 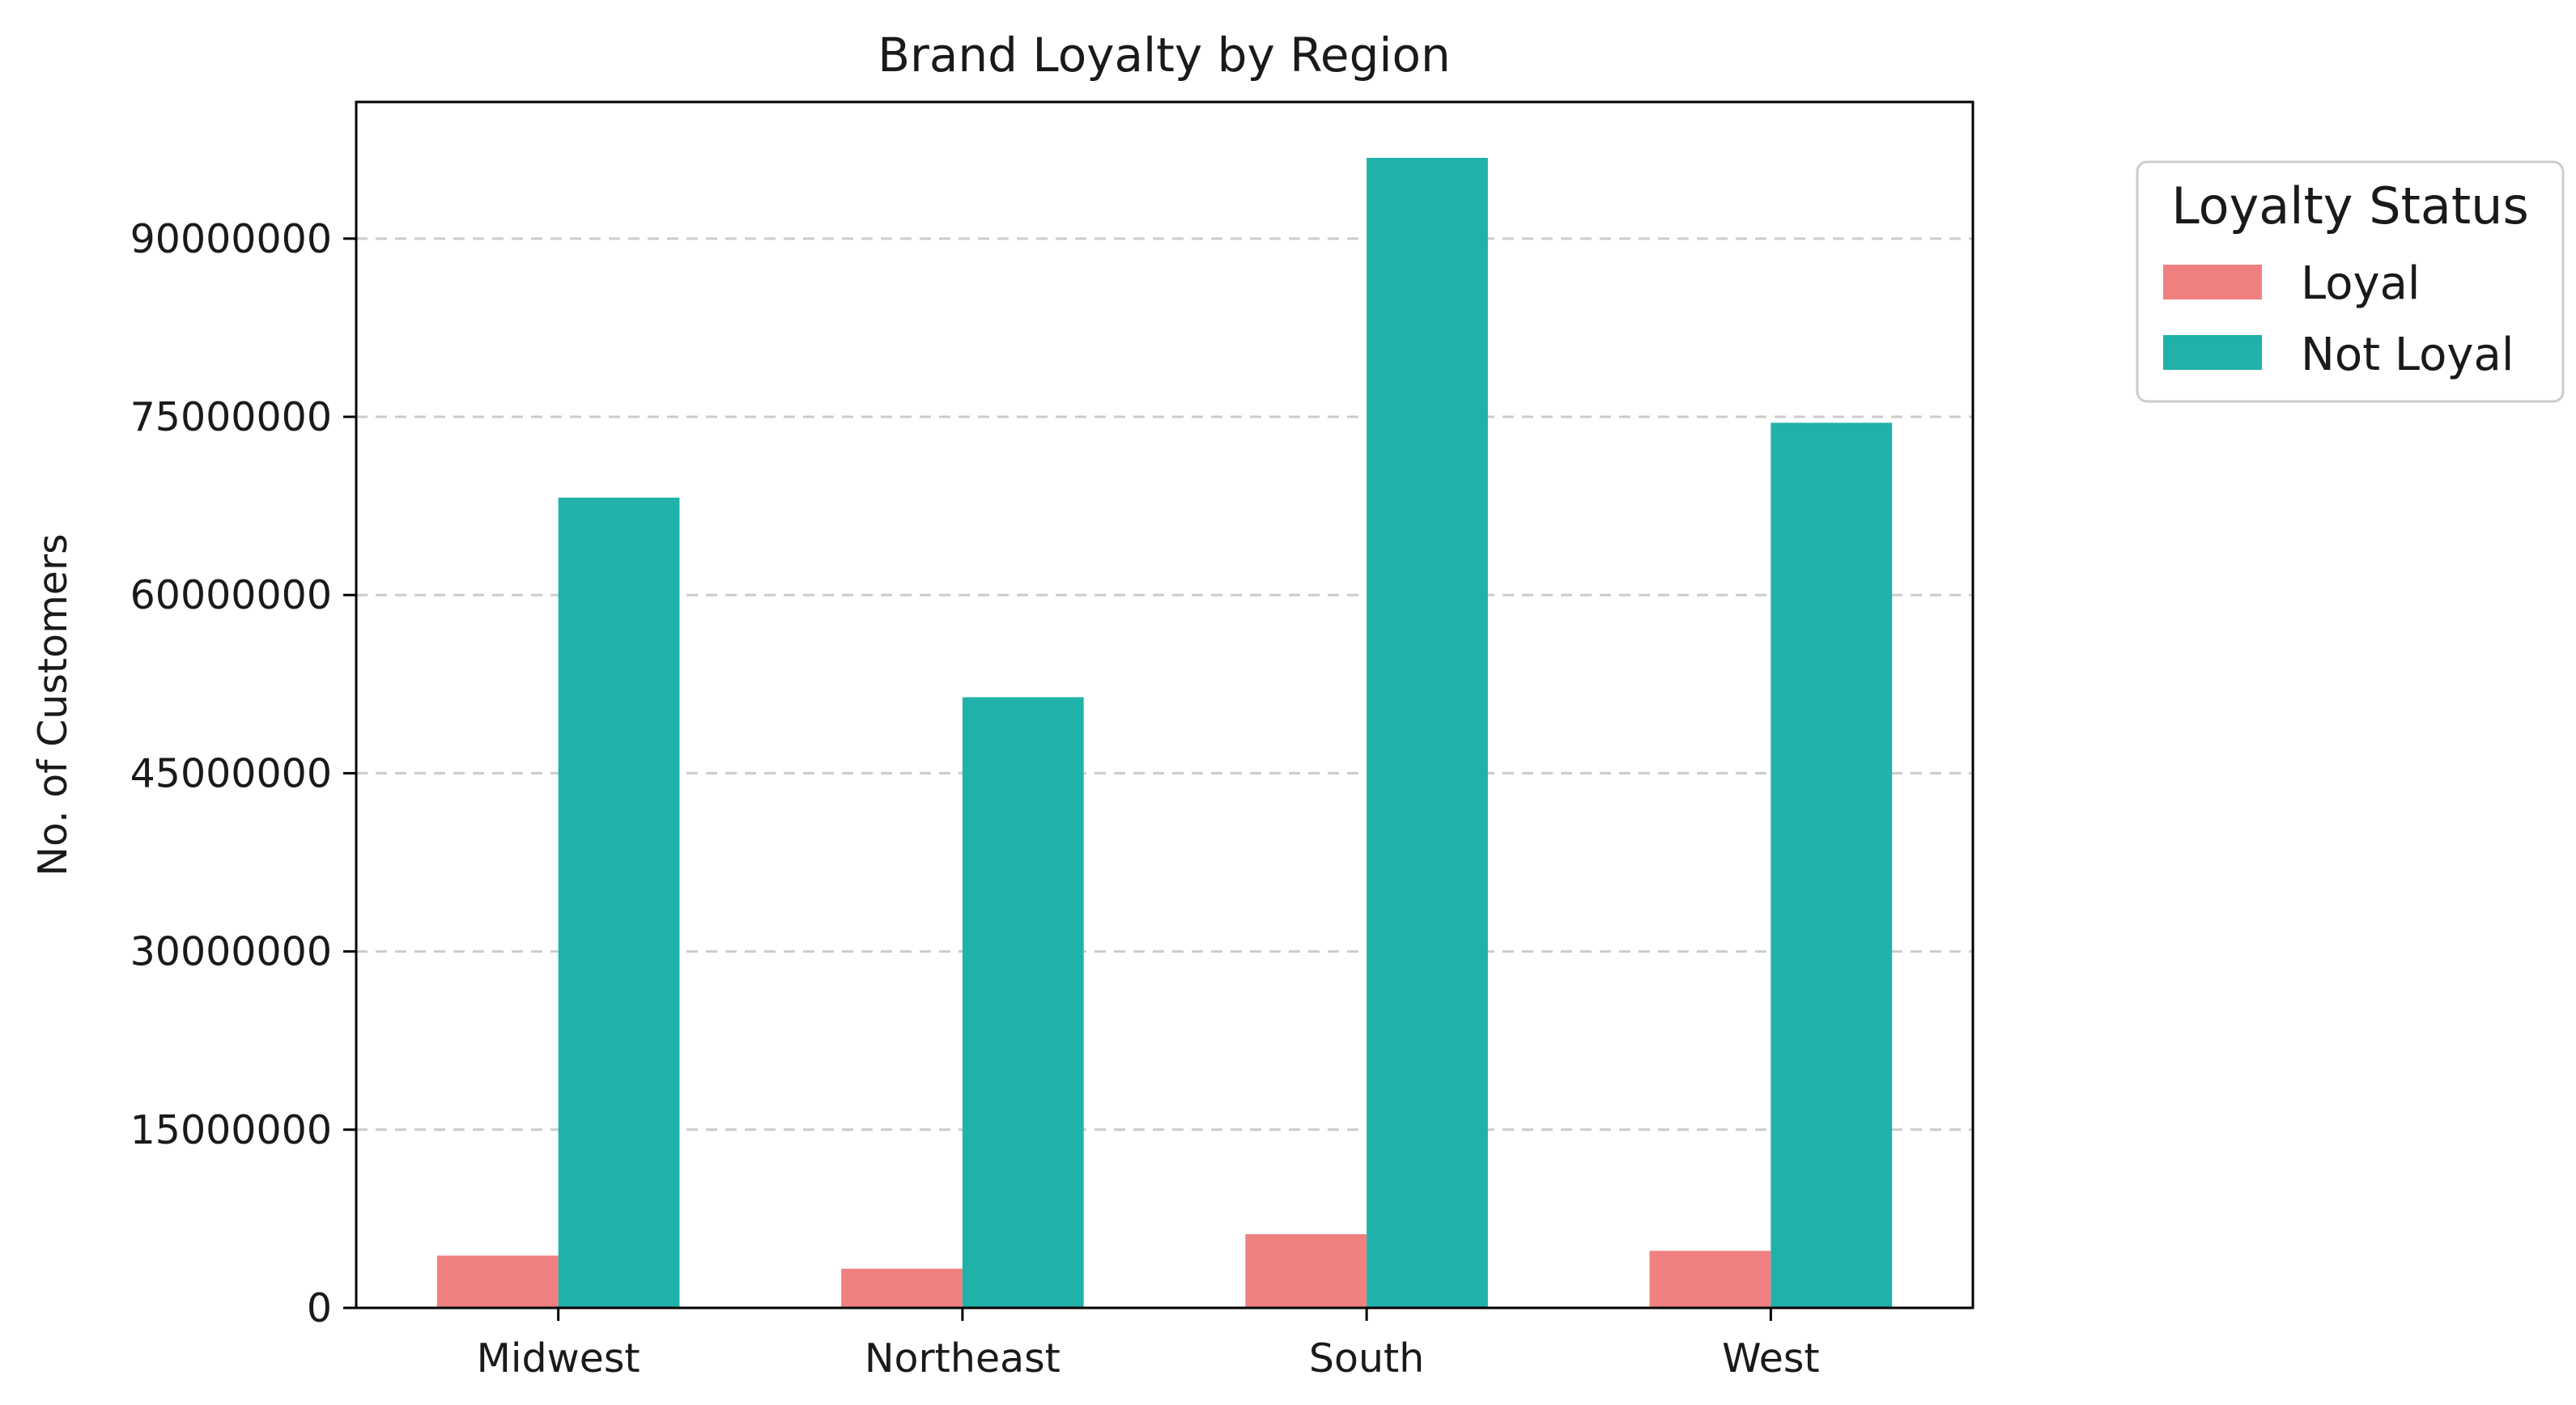 I want to click on bar-not-loyal-south, so click(x=1427, y=732).